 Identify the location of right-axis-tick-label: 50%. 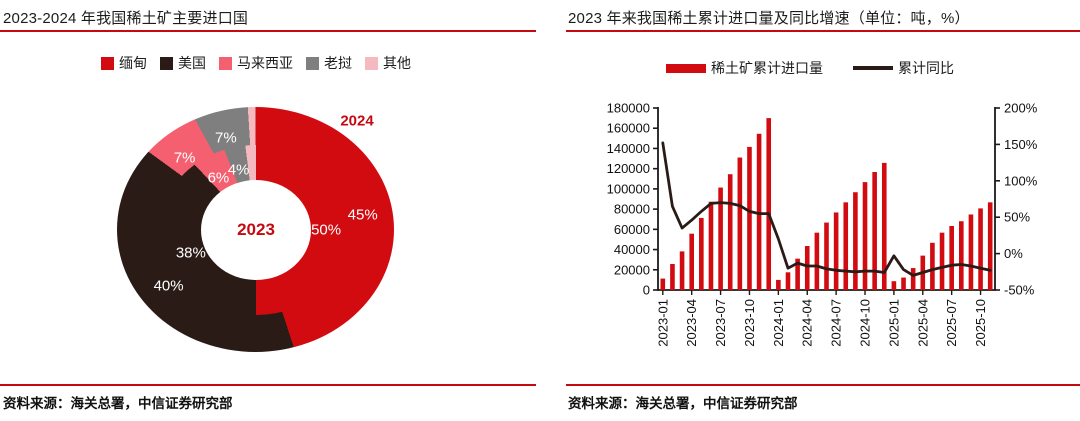
(1017, 217).